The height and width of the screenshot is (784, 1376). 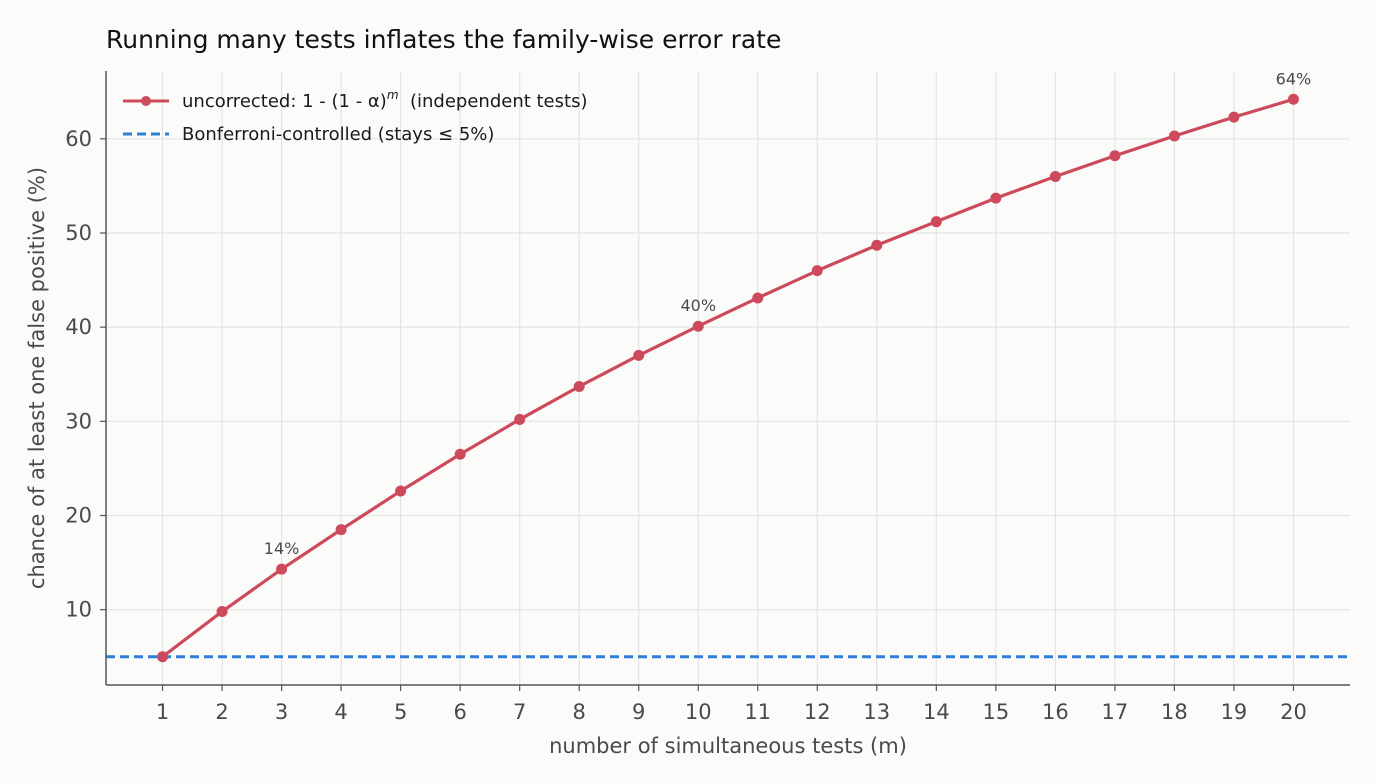 I want to click on y-tick-label: 10, so click(x=78, y=610).